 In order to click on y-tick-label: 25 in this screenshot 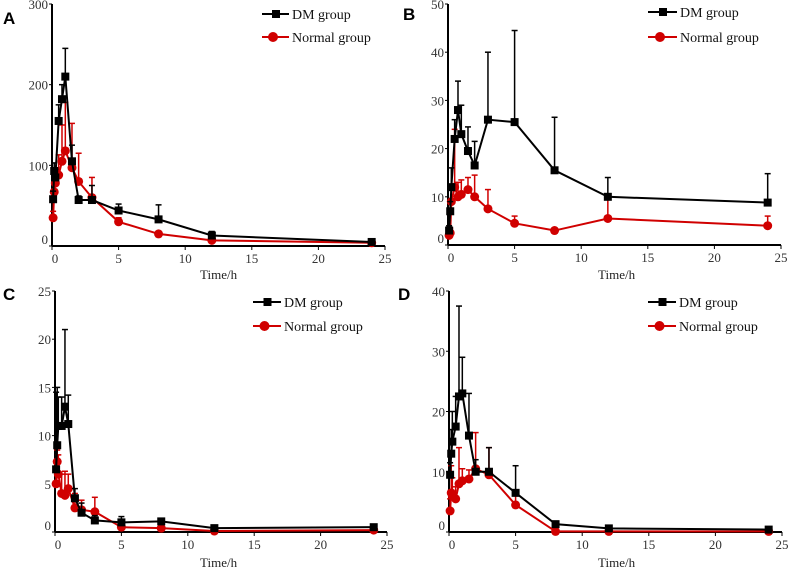, I will do `click(44, 291)`.